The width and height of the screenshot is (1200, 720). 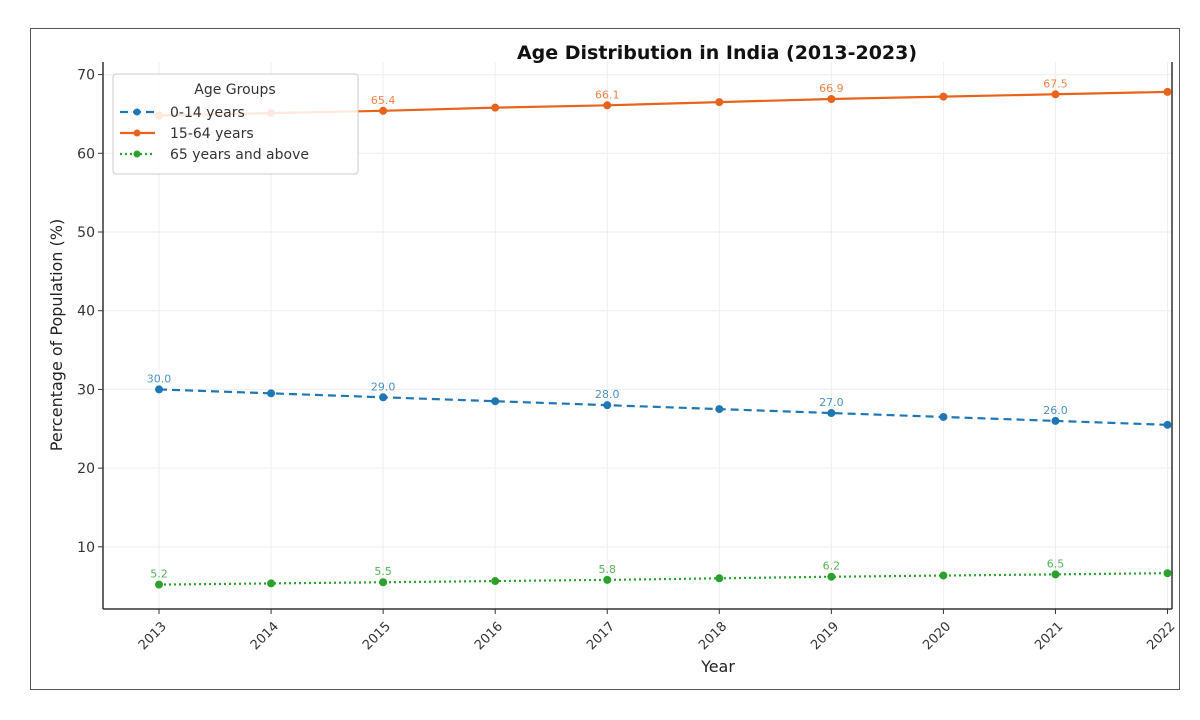 I want to click on y-tick-label: 20, so click(x=86, y=469).